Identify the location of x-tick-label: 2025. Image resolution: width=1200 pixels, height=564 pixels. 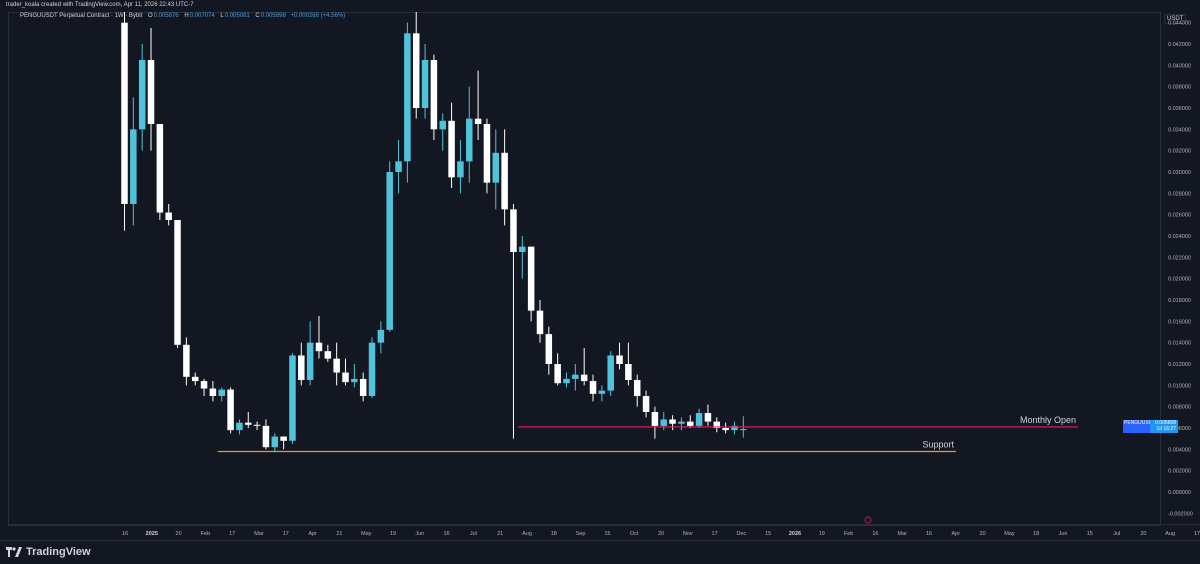
(152, 534).